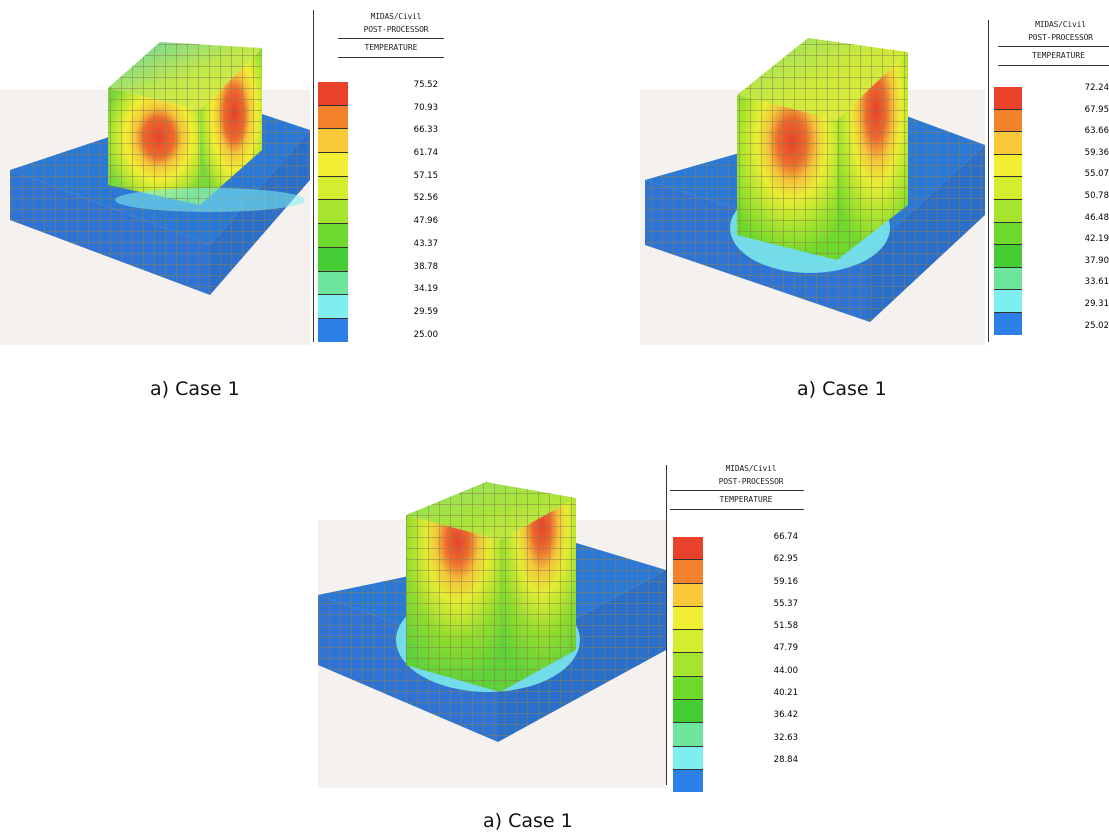  Describe the element at coordinates (425, 175) in the screenshot. I see `legend-value: 57.15` at that location.